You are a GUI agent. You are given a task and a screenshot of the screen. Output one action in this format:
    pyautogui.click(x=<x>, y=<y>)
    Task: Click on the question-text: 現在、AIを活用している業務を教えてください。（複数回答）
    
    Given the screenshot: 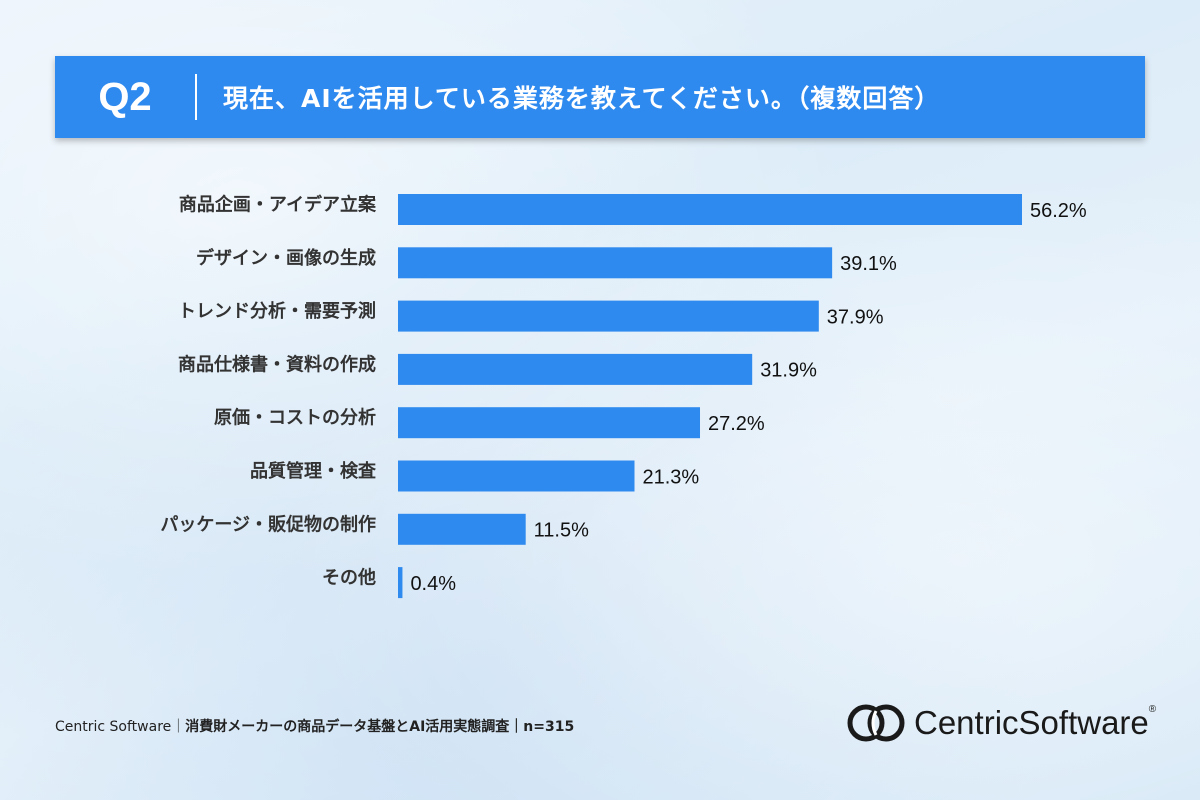 What is the action you would take?
    pyautogui.click(x=582, y=98)
    